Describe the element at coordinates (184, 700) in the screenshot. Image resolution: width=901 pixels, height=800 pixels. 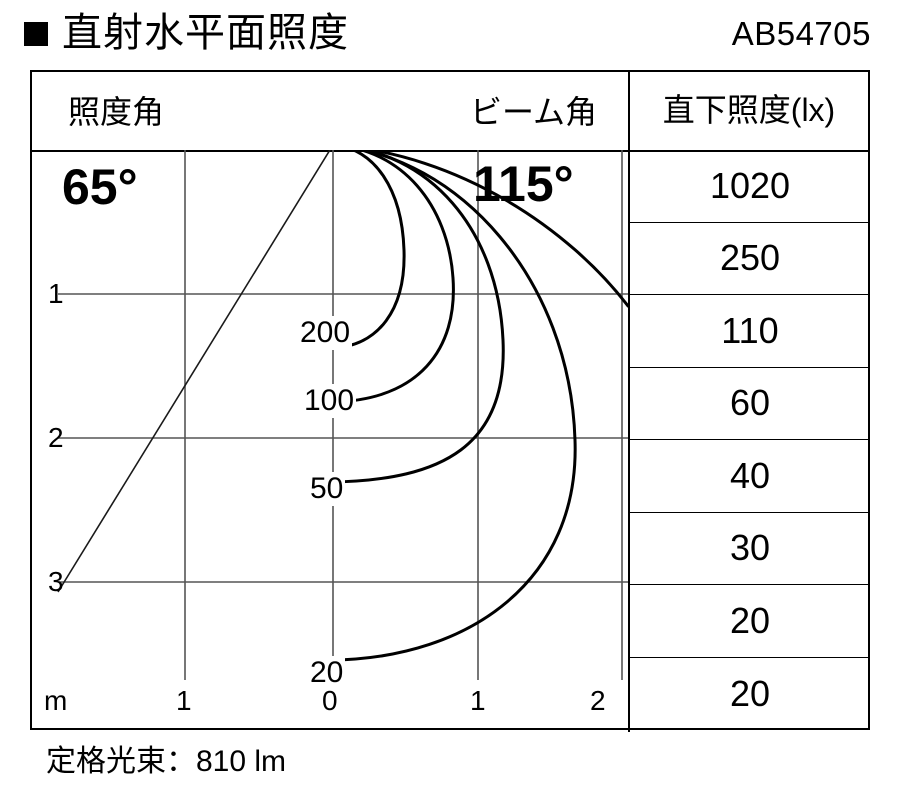
I see `x-axis-label-minus1: 1` at that location.